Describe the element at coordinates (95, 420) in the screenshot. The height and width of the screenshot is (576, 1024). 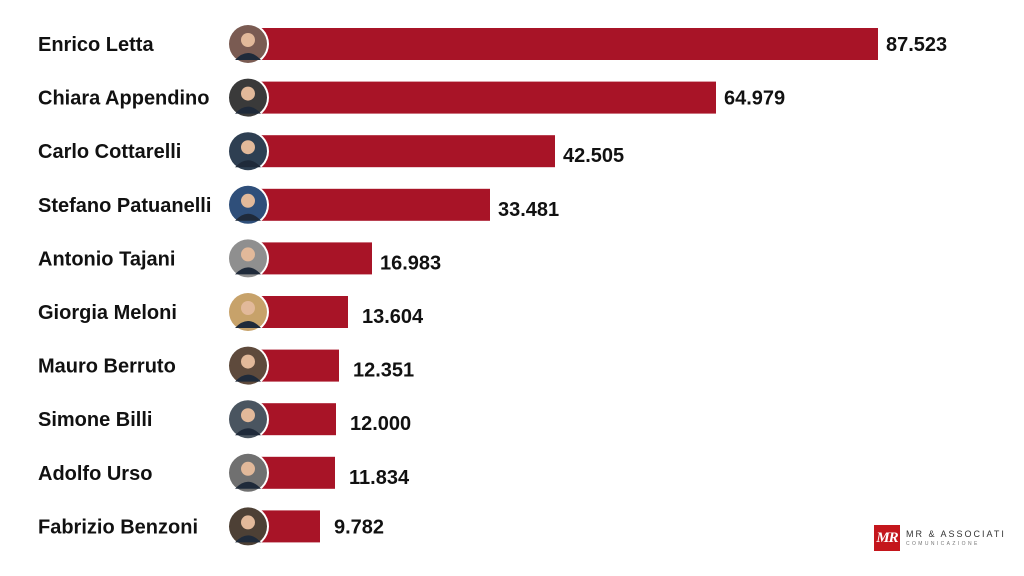
I see `category-label: Simone Billi` at that location.